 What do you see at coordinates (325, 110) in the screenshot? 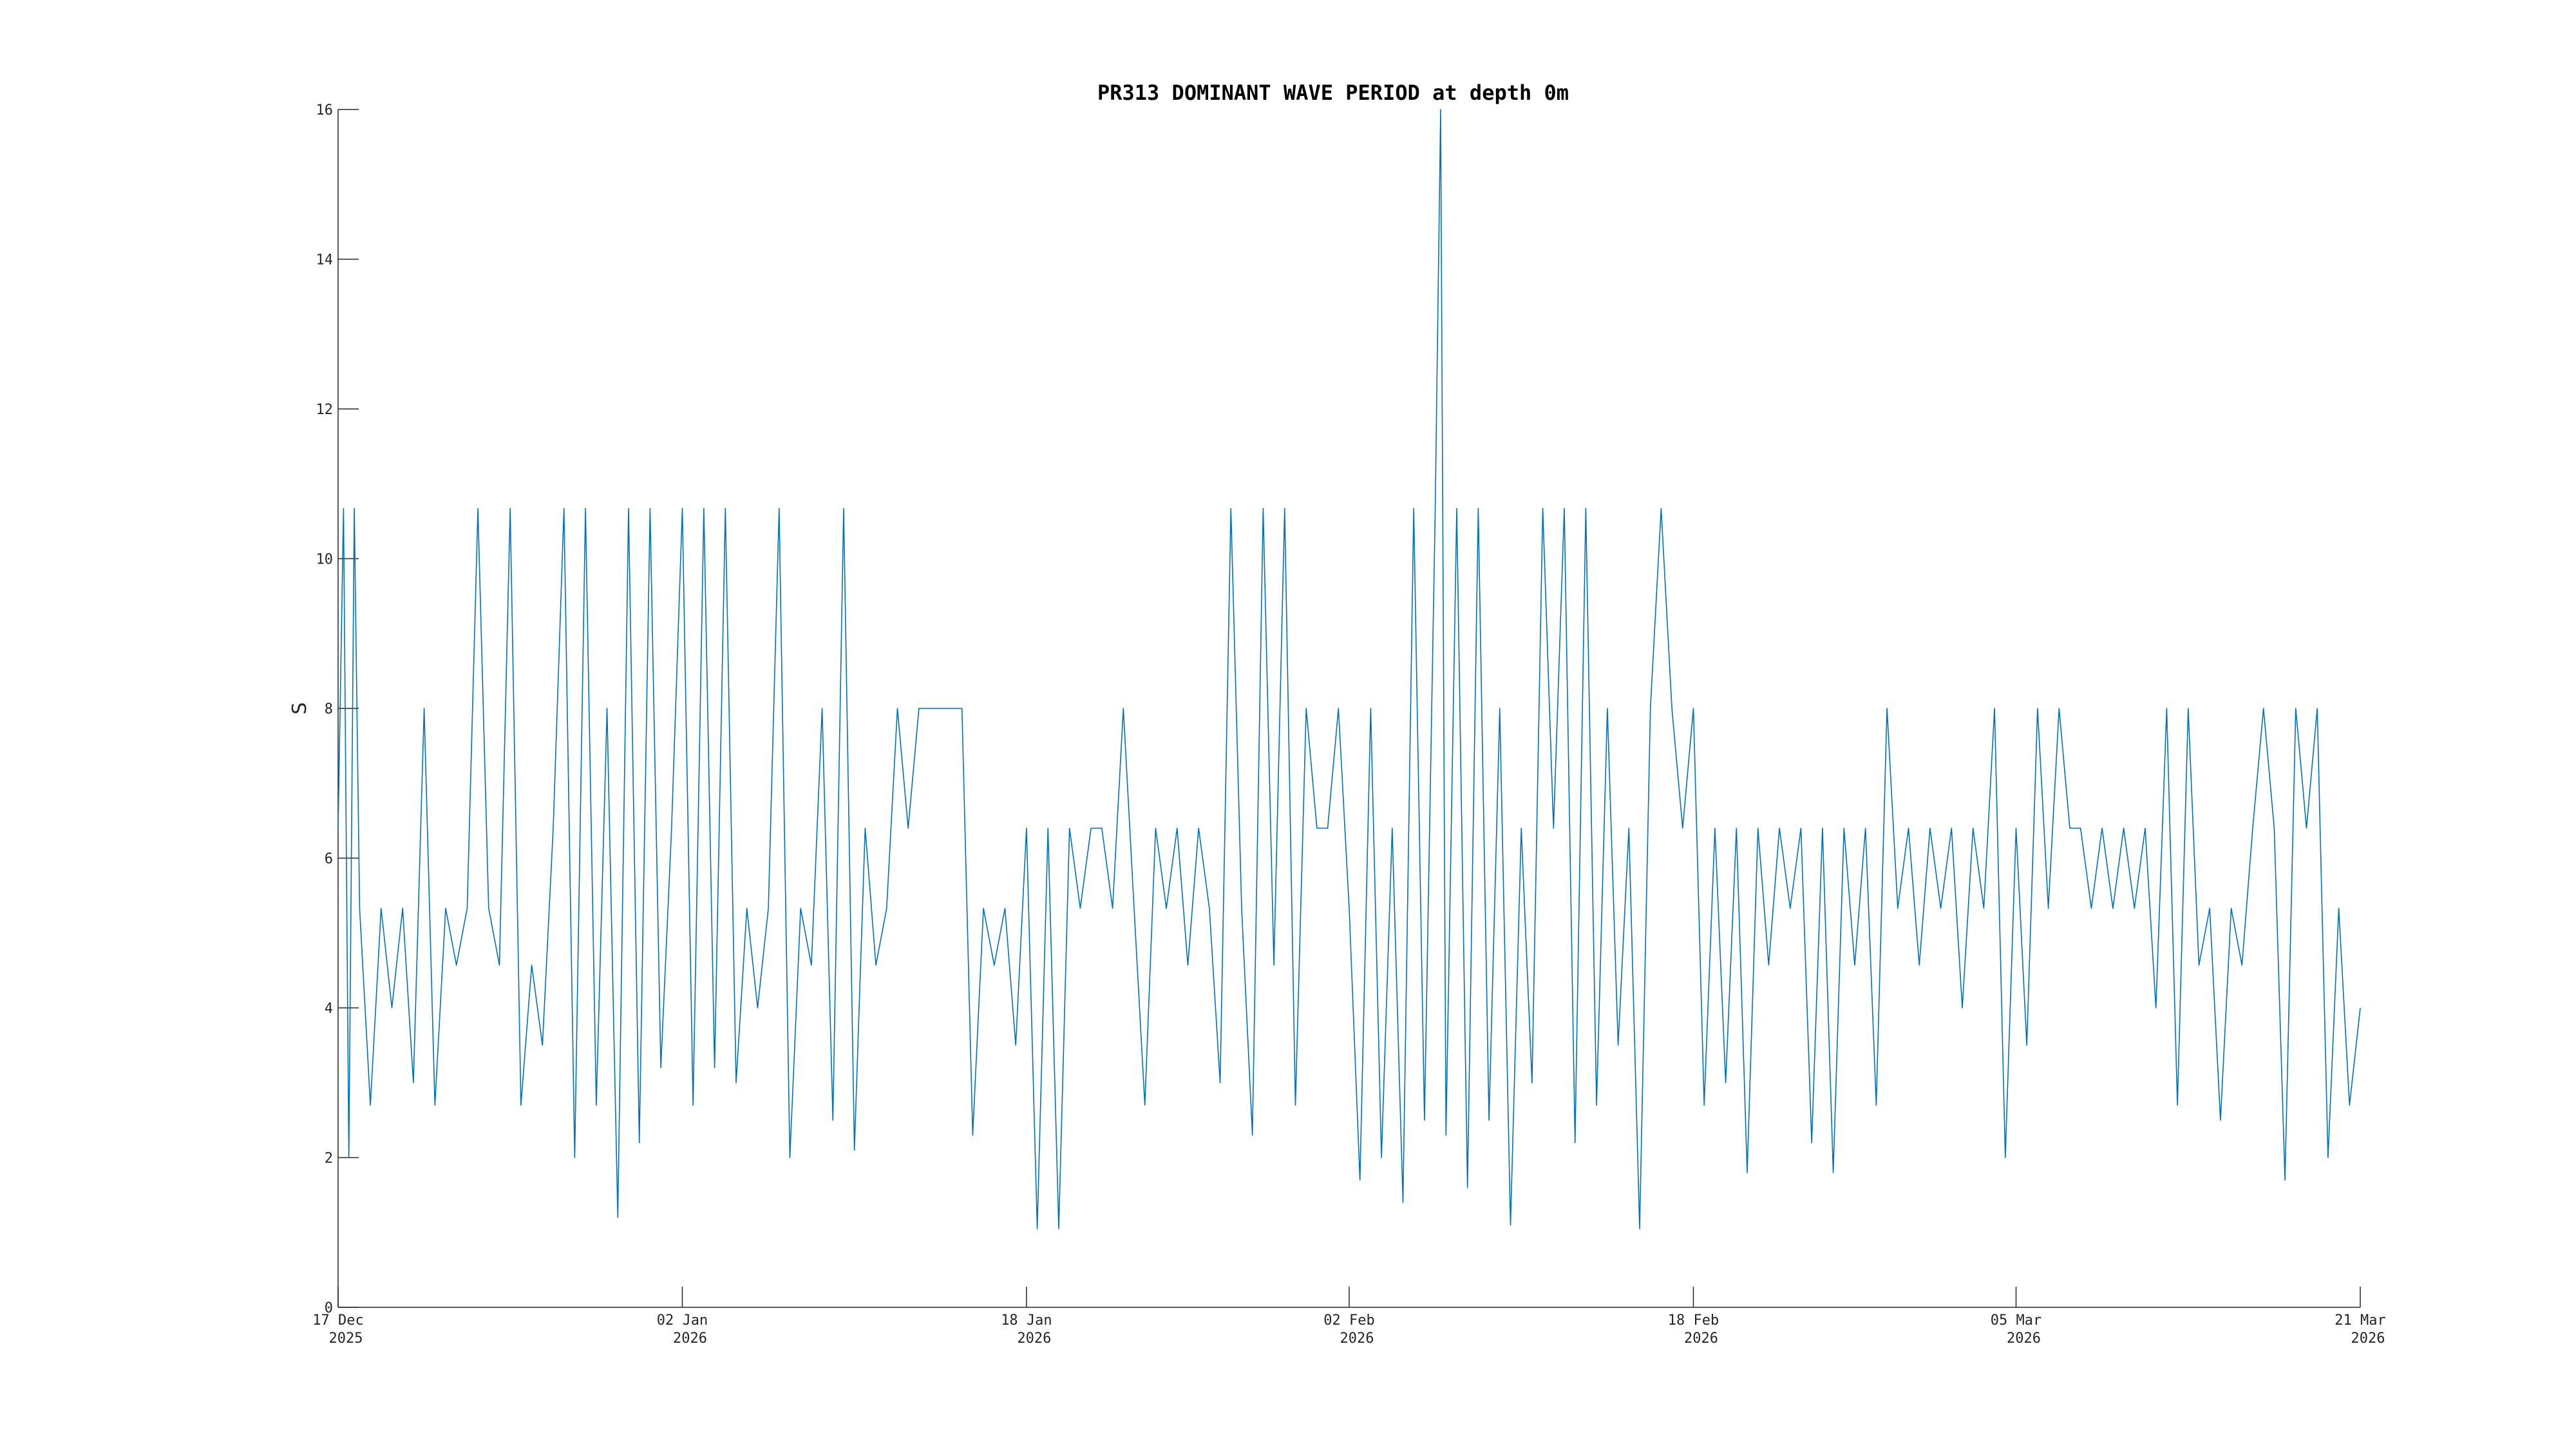
I see `y-tick-label: 16` at bounding box center [325, 110].